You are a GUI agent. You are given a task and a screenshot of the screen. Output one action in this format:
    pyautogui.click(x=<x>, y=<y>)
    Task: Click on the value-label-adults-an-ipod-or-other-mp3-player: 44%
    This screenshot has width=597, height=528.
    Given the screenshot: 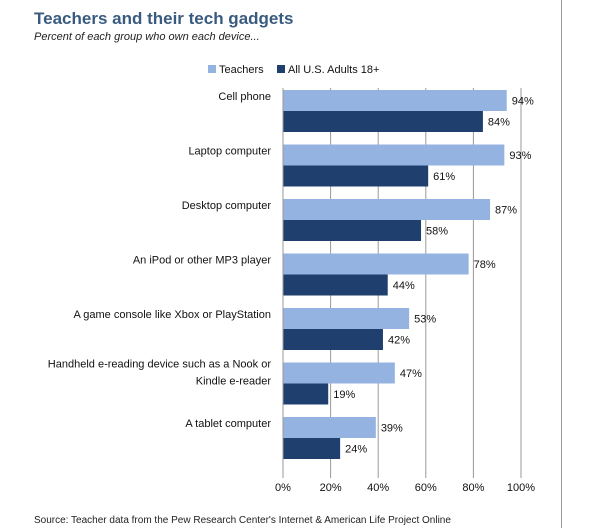 What is the action you would take?
    pyautogui.click(x=404, y=286)
    